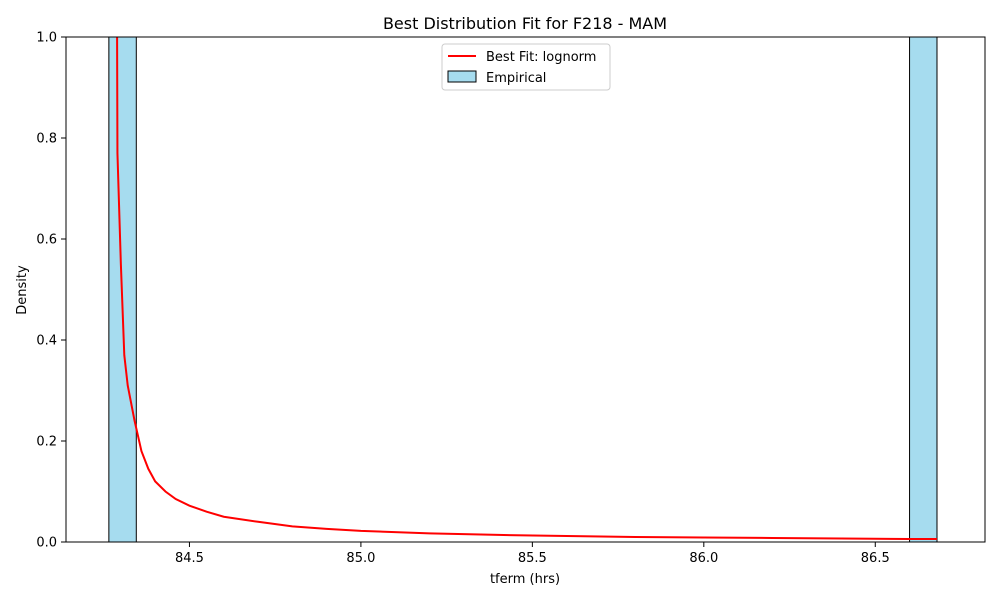 The width and height of the screenshot is (1000, 600). Describe the element at coordinates (541, 57) in the screenshot. I see `legend-fit-label: Best Fit: lognorm` at that location.